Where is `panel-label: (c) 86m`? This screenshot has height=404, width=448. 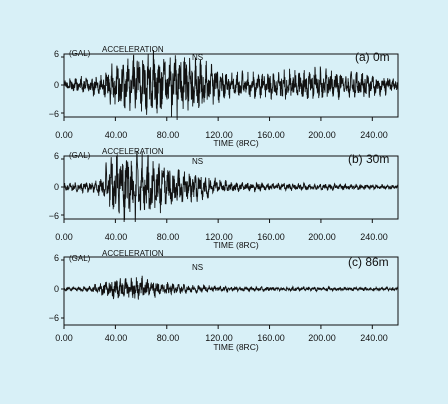
panel-label: (c) 86m is located at coordinates (368, 262).